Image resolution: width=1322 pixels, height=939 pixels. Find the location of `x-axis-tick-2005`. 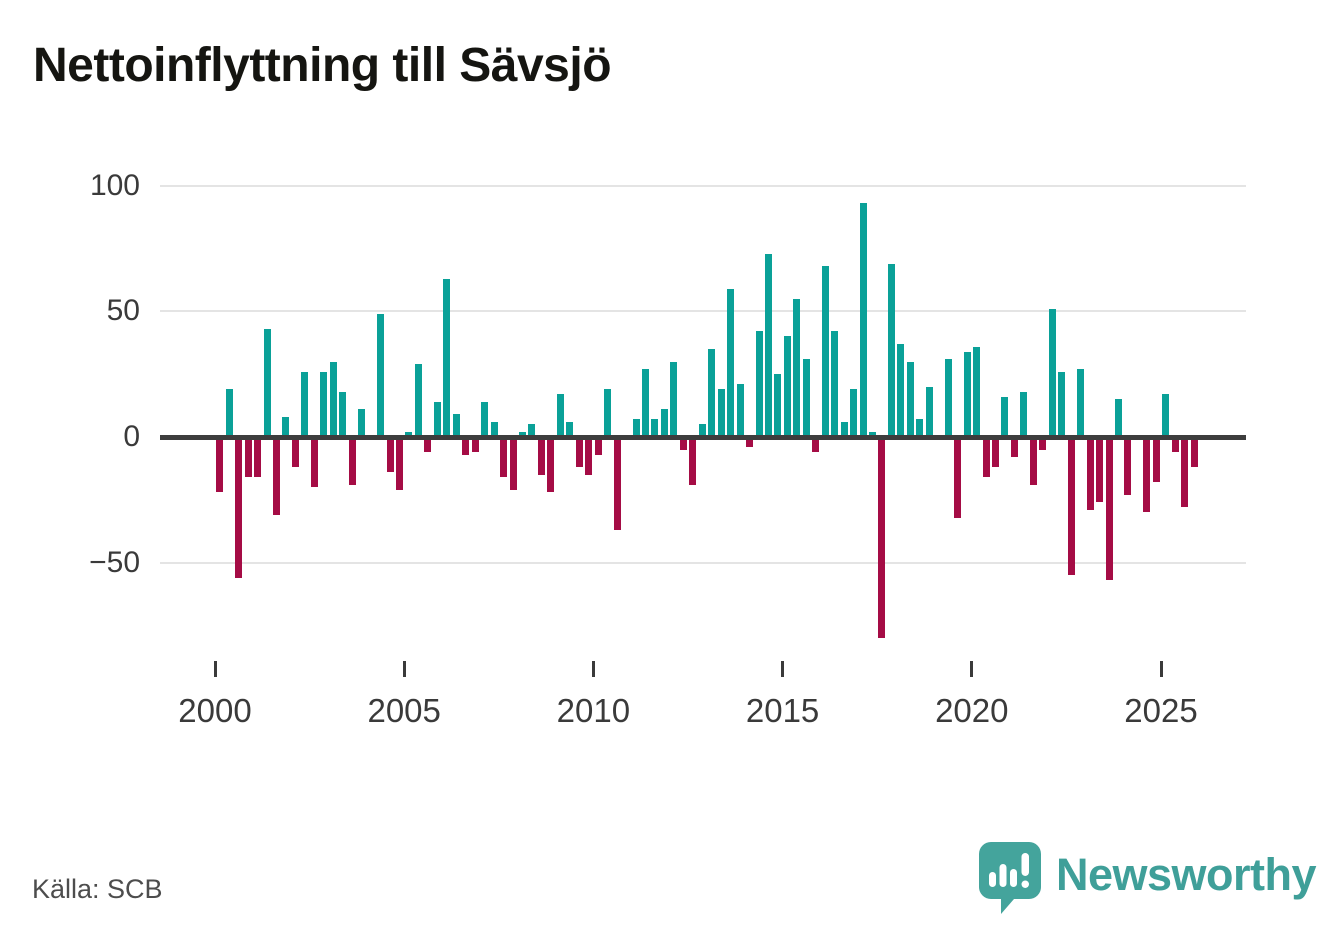

x-axis-tick-2005 is located at coordinates (404, 669).